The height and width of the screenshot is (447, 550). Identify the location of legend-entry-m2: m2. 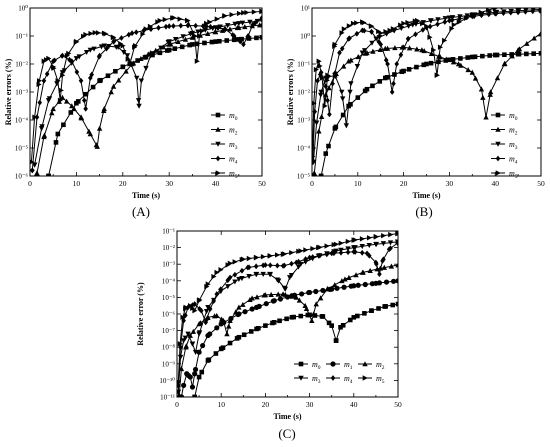
(371, 365).